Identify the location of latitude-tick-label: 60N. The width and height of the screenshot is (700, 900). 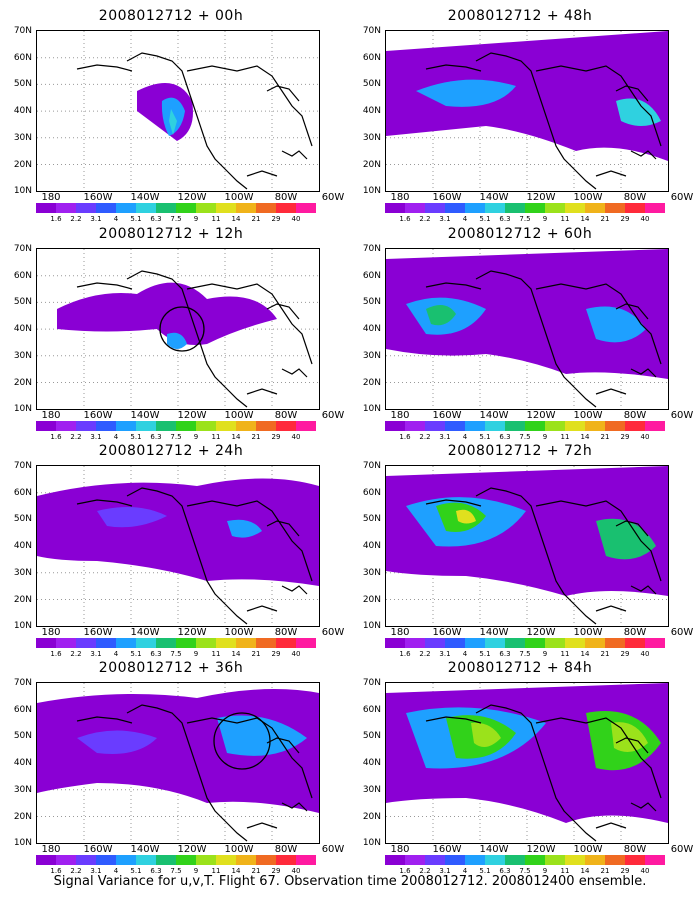
(22, 275).